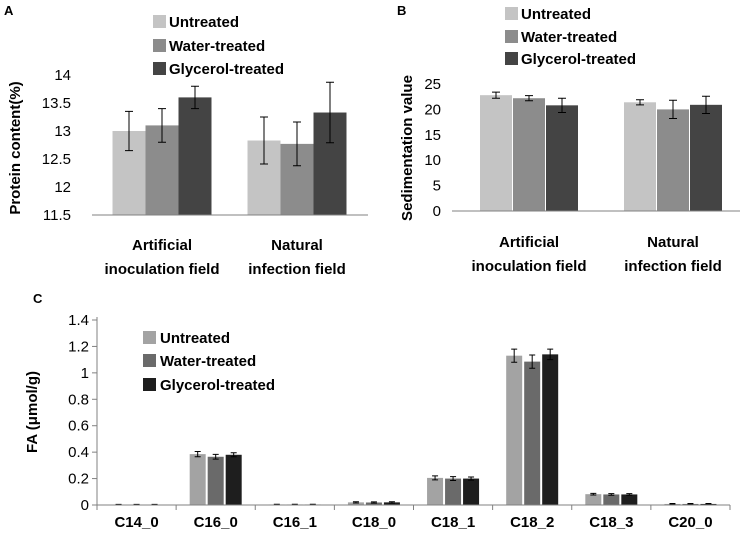  Describe the element at coordinates (78, 320) in the screenshot. I see `y-tick-label: 1.4` at that location.